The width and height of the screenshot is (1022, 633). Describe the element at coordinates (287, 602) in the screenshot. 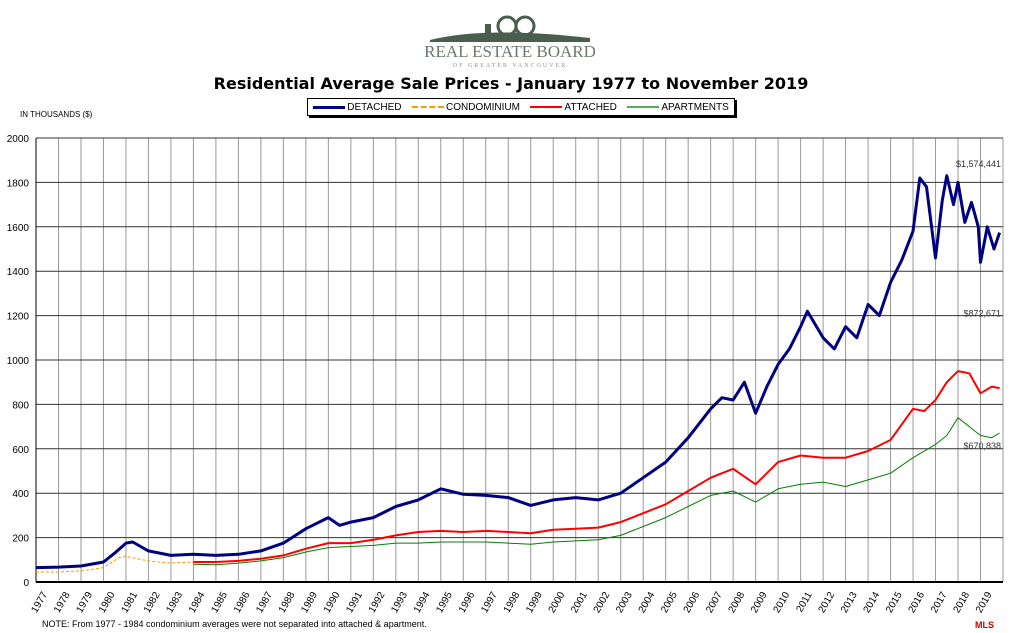

I see `x-tick-label: 1988` at that location.